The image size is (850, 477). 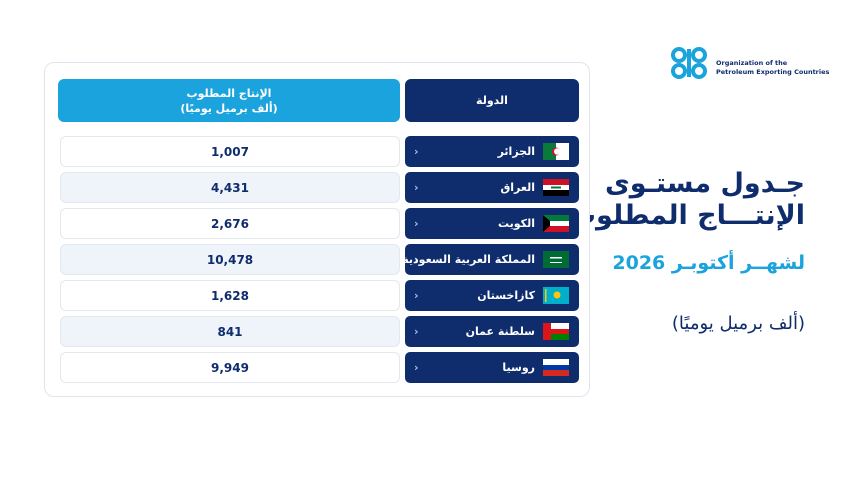 I want to click on value-cell: 1,628, so click(x=230, y=295).